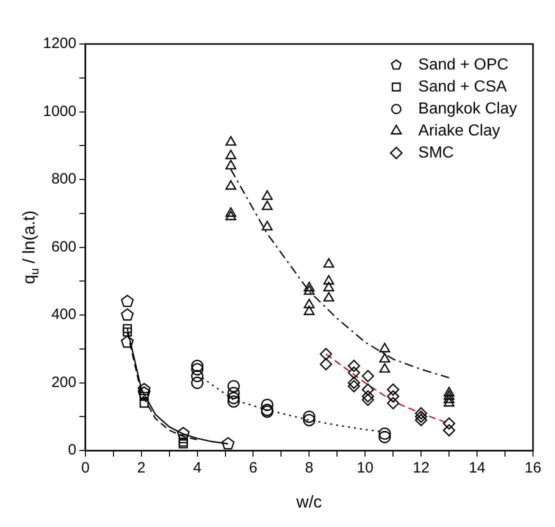 The image size is (555, 527). Describe the element at coordinates (197, 468) in the screenshot. I see `x-tick-label: 4` at that location.